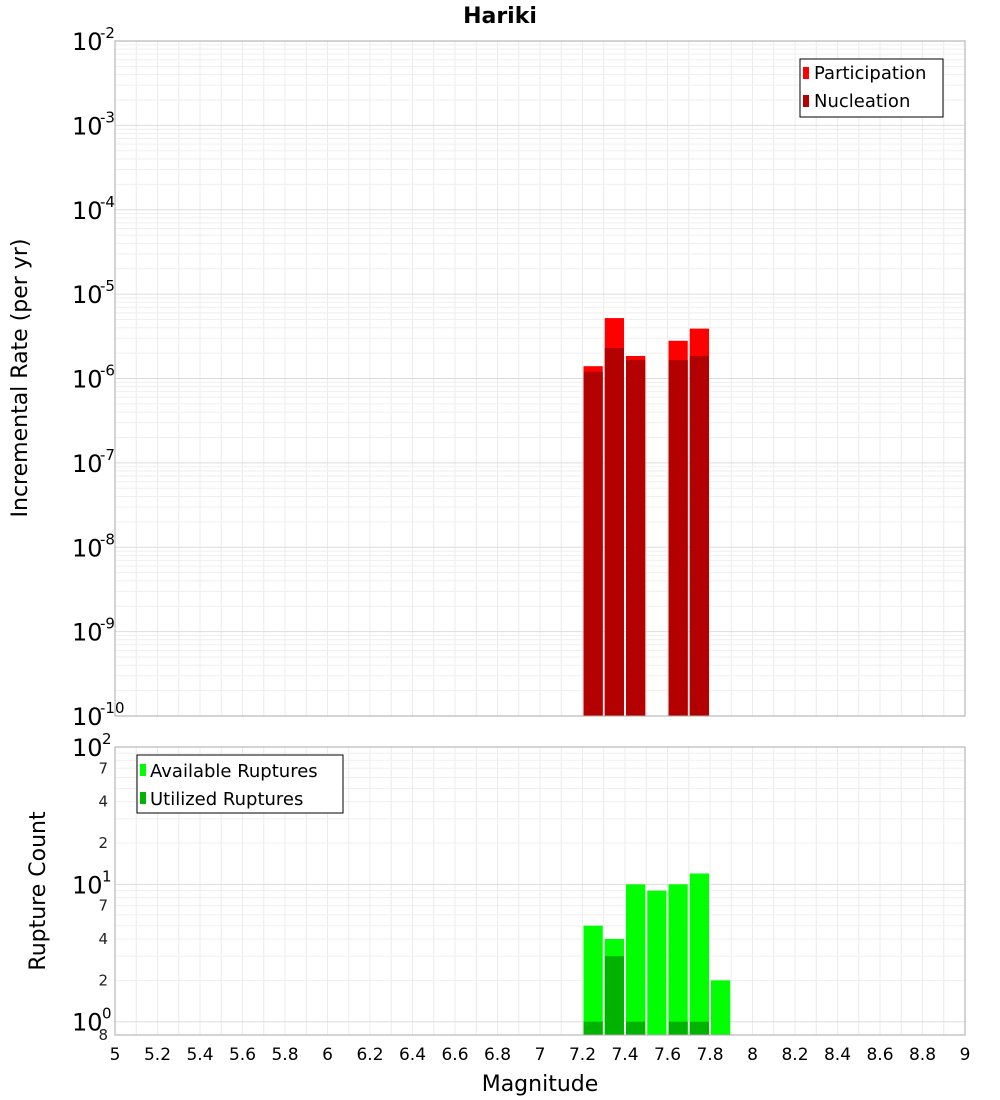  What do you see at coordinates (242, 1055) in the screenshot?
I see `x-tick-label: 5.6` at bounding box center [242, 1055].